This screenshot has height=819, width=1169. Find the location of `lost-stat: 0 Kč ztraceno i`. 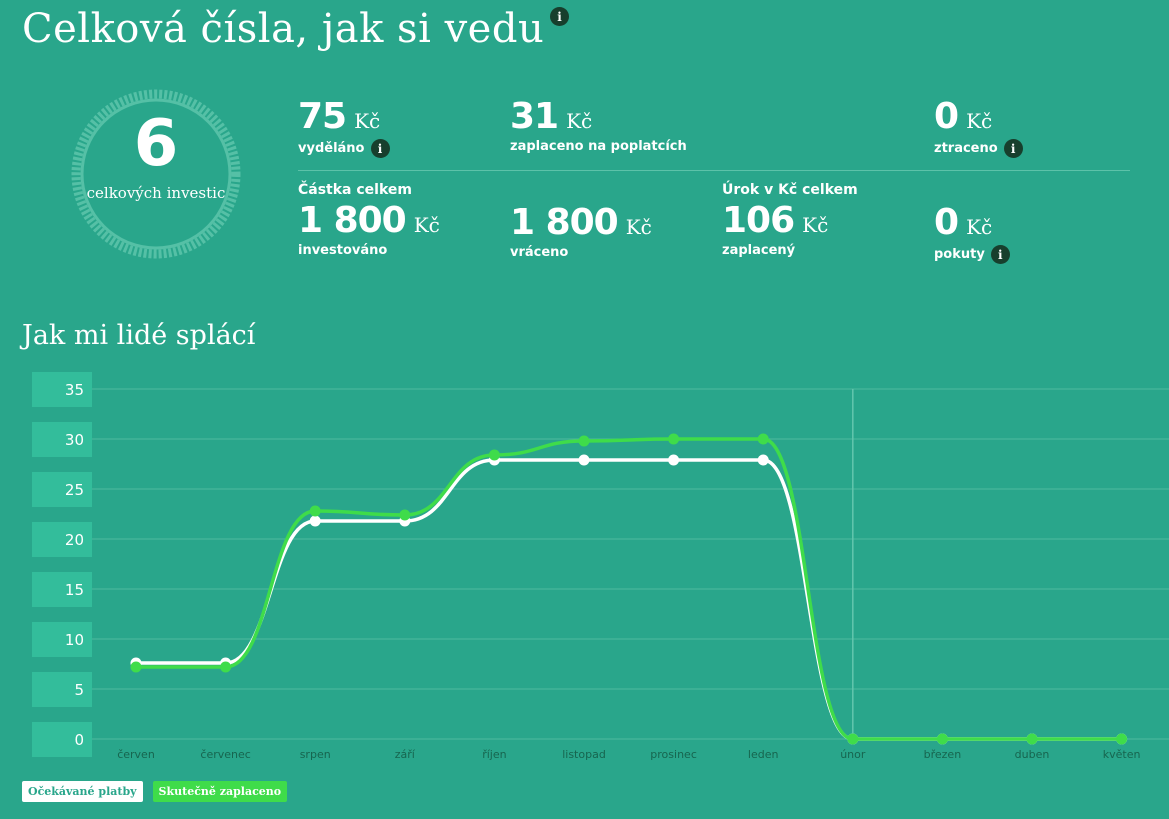

lost-stat: 0 Kč ztraceno i is located at coordinates (978, 127).